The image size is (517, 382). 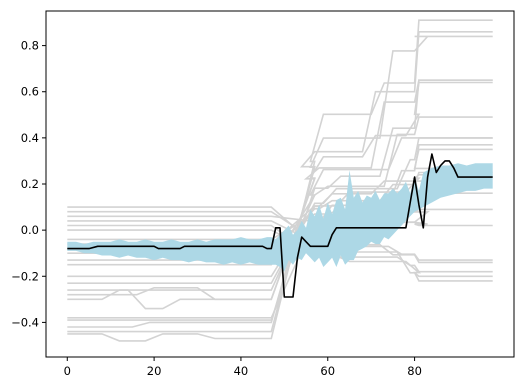 I want to click on x-axis-ticks: 0 20 40 60 80, so click(x=243, y=367).